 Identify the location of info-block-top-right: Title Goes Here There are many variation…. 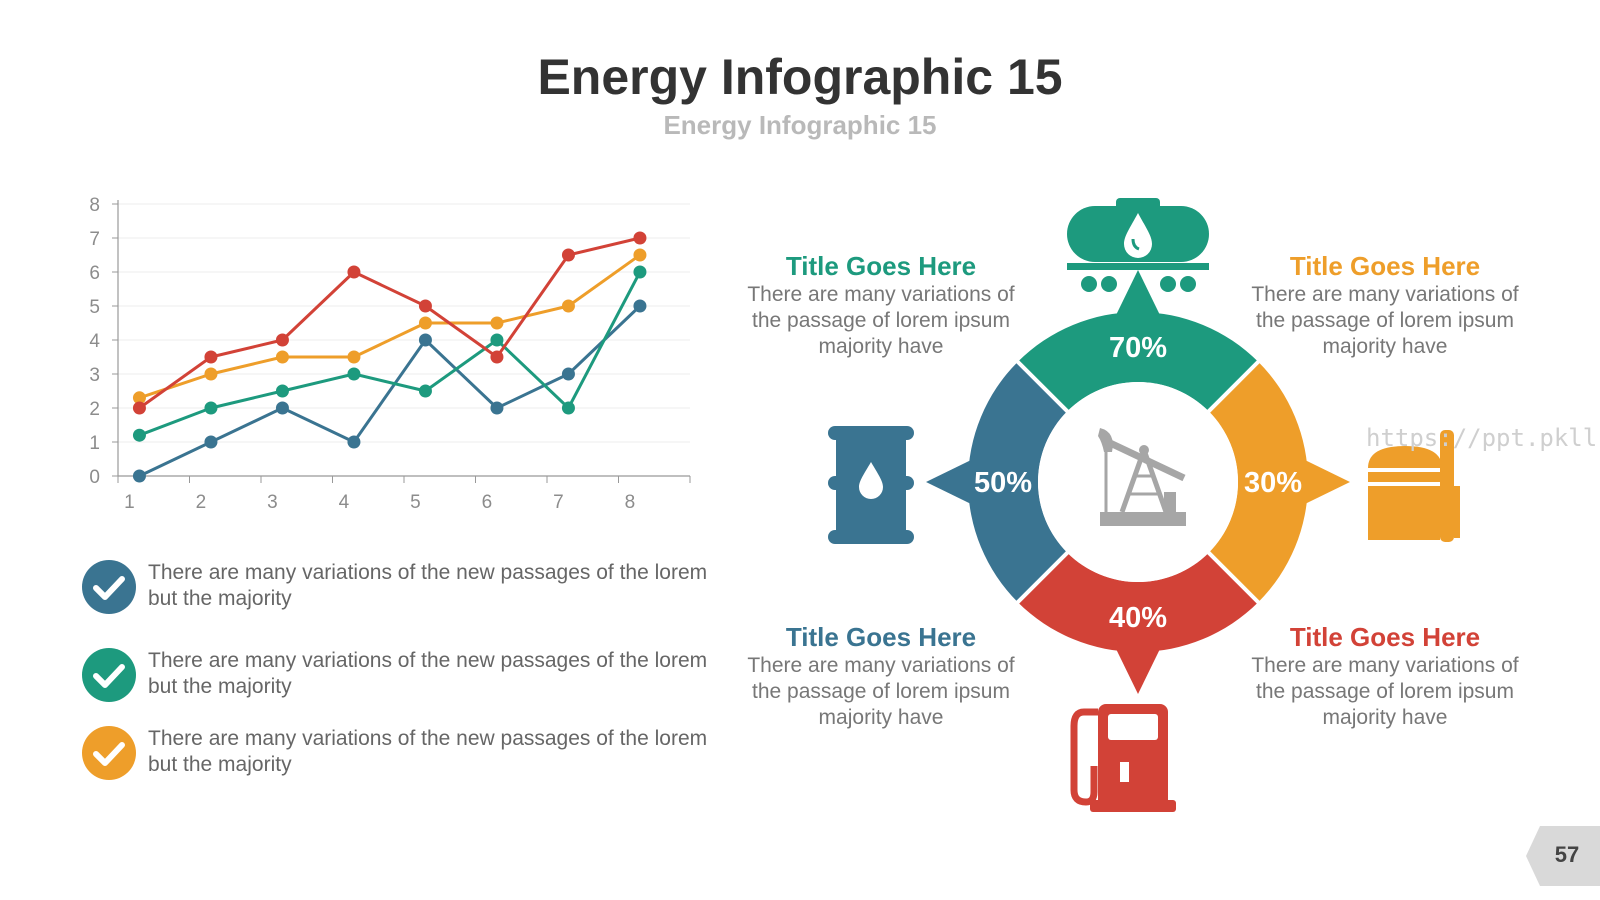
(1385, 305).